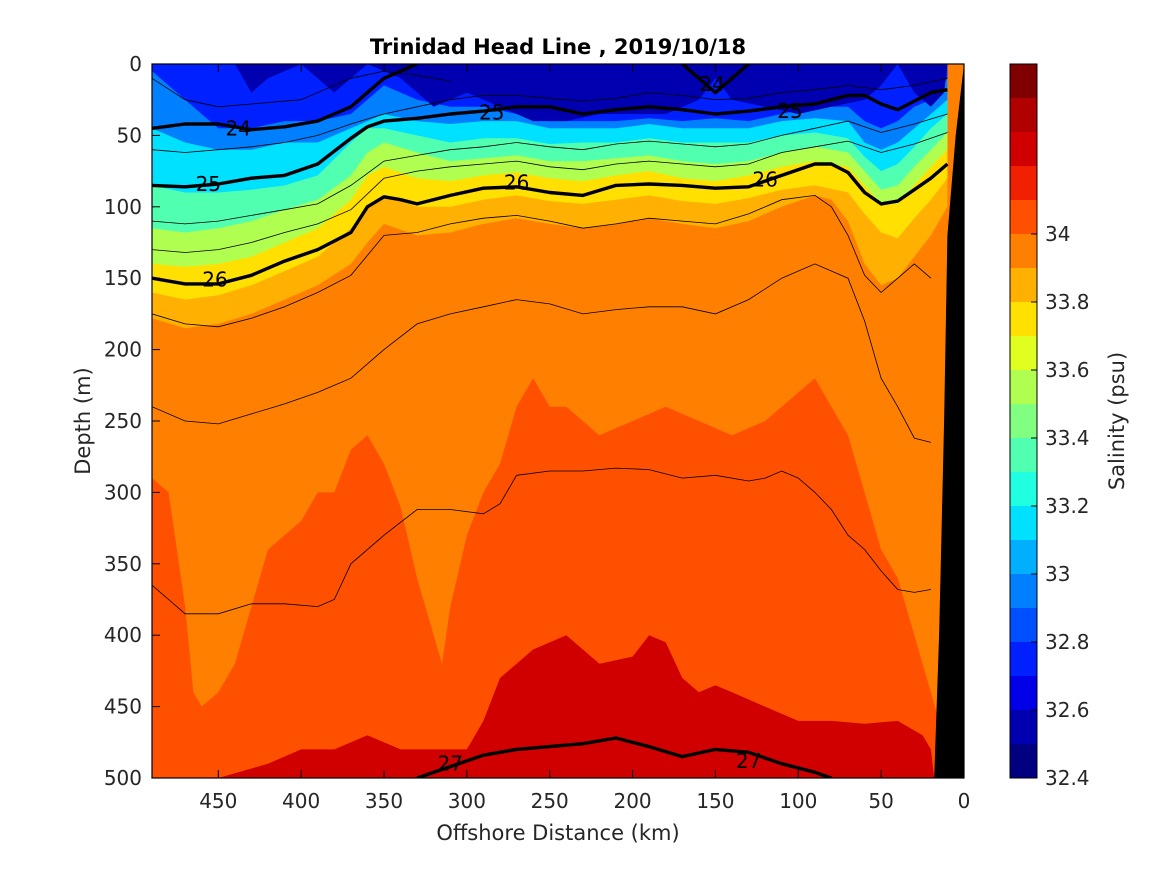 This screenshot has width=1167, height=879. Describe the element at coordinates (715, 801) in the screenshot. I see `x-tick-label: 150` at that location.